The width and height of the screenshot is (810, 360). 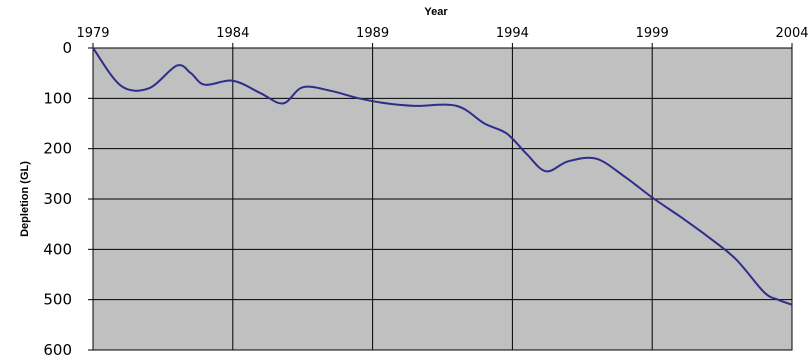 I want to click on y-tick-label: 100, so click(x=57, y=98).